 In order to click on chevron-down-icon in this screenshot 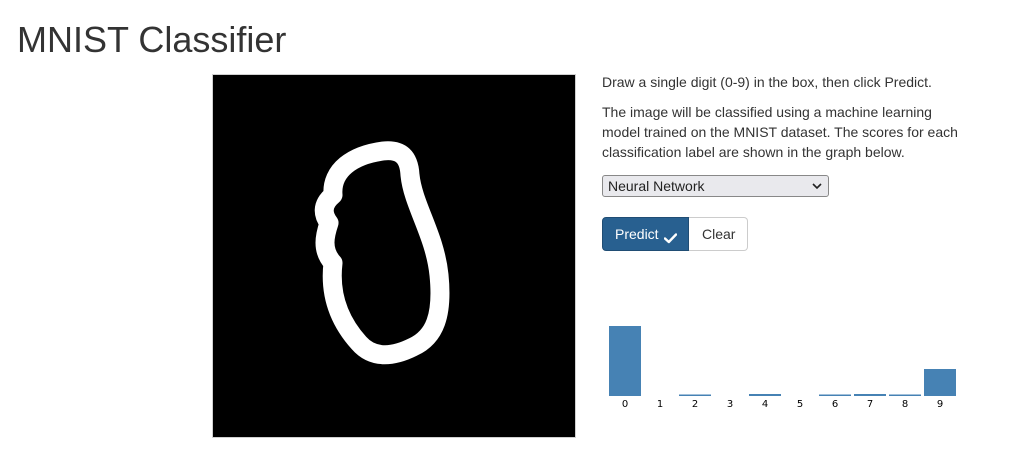, I will do `click(817, 186)`.